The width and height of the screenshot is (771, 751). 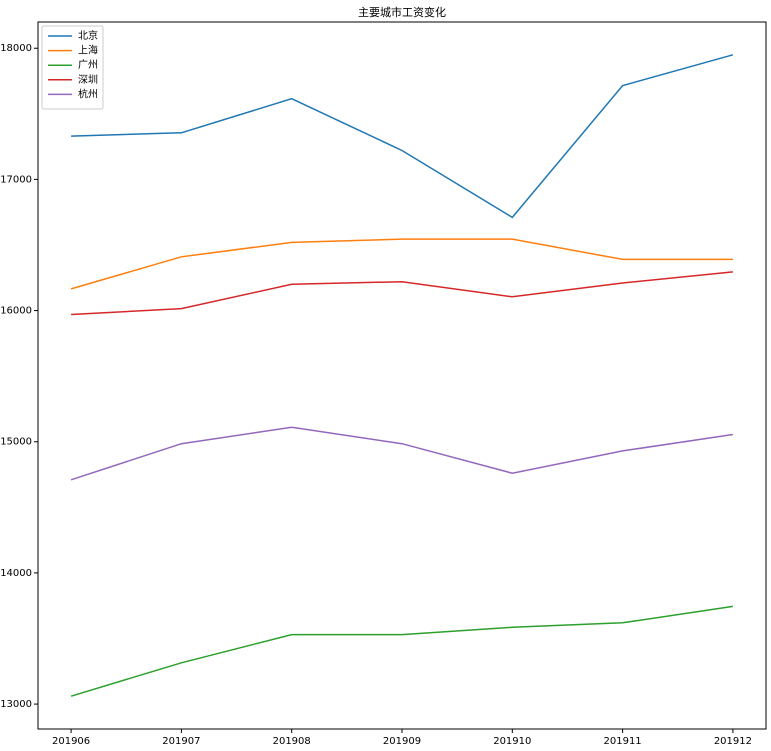 What do you see at coordinates (88, 80) in the screenshot?
I see `legend-label: 深圳` at bounding box center [88, 80].